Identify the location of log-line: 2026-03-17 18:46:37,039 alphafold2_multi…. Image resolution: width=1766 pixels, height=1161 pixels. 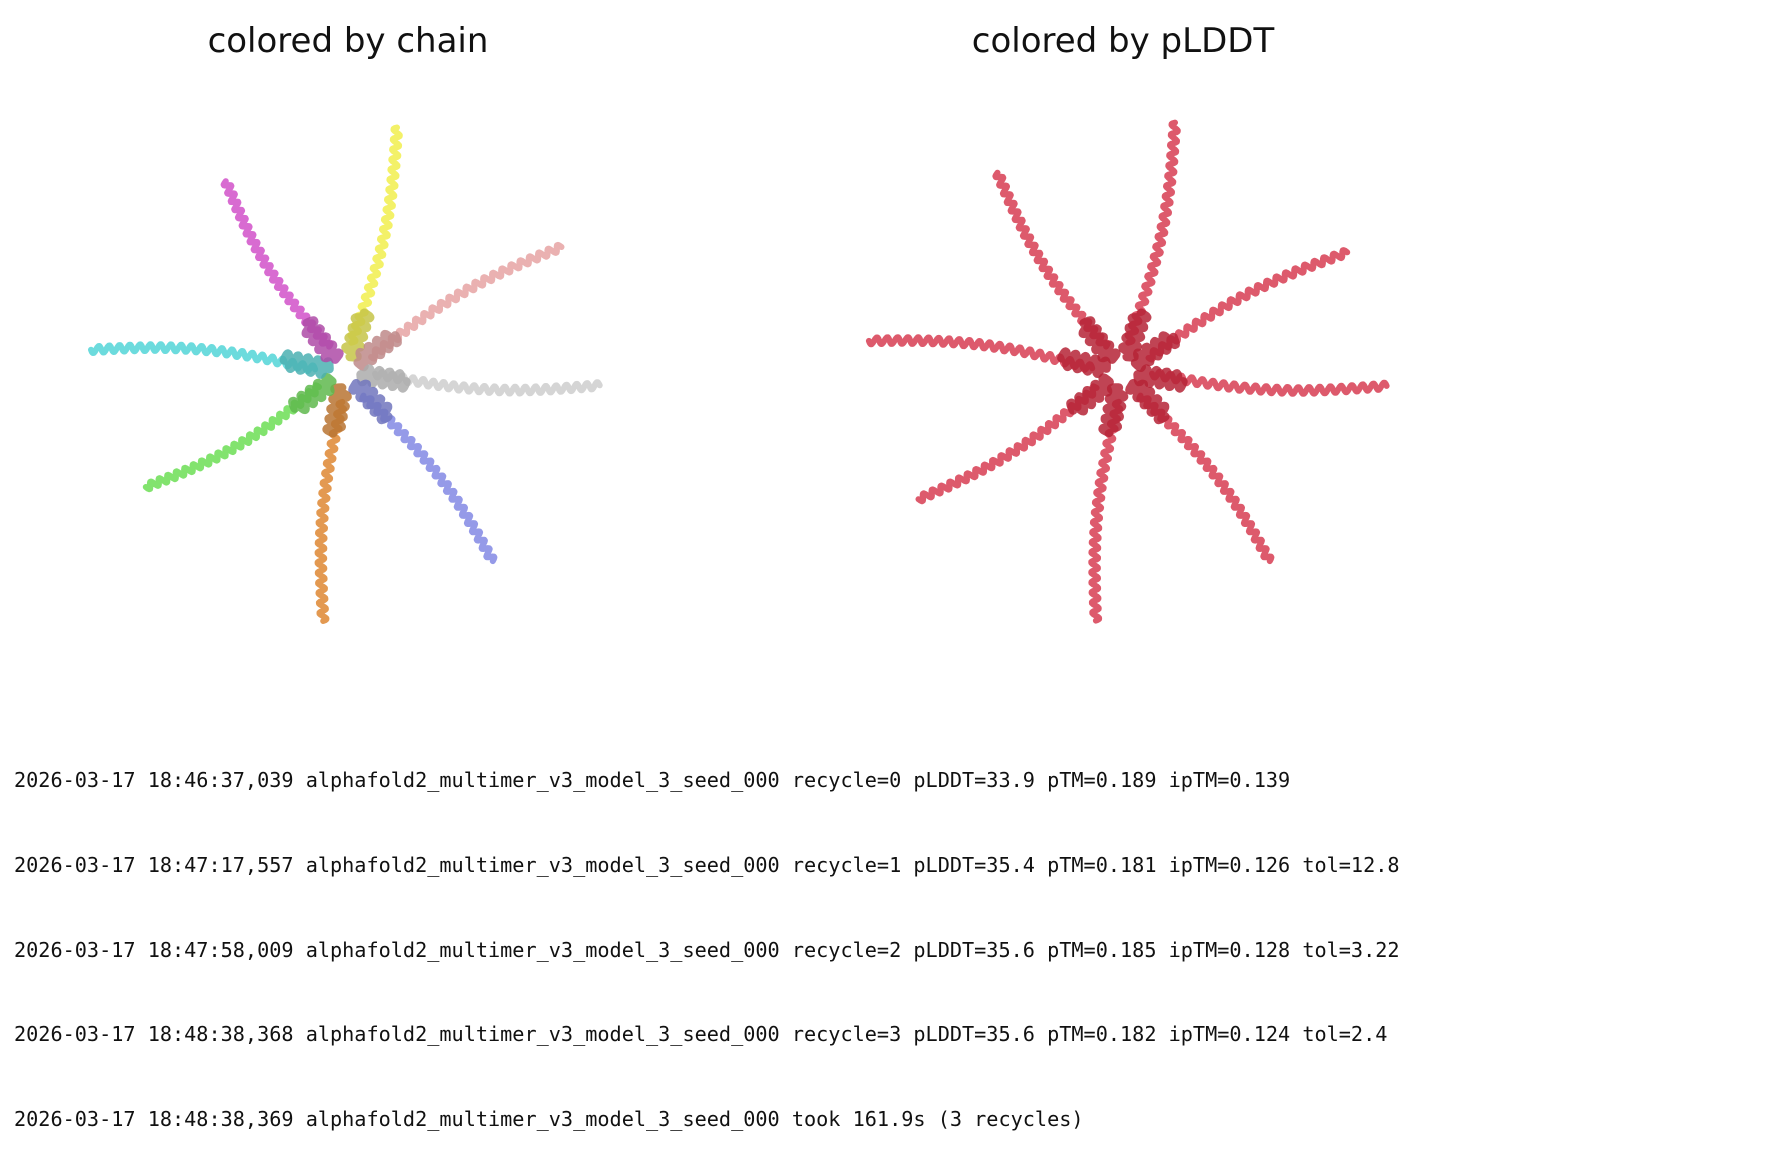
(652, 780).